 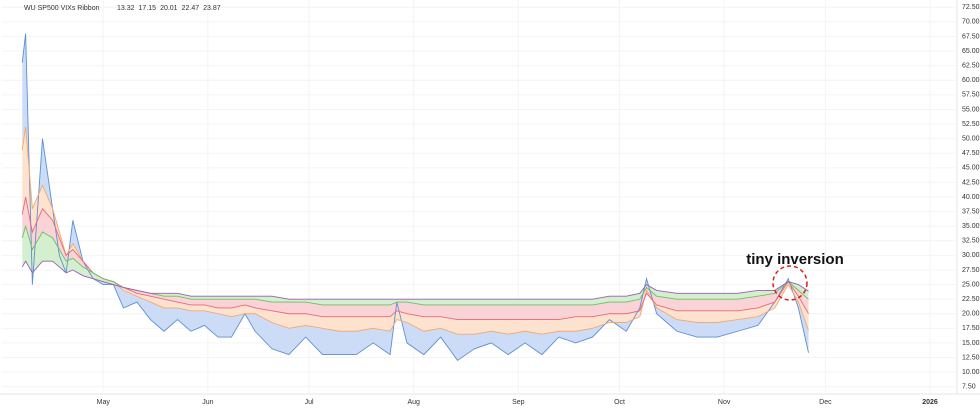 What do you see at coordinates (971, 372) in the screenshot?
I see `y-tick-label: 10.00` at bounding box center [971, 372].